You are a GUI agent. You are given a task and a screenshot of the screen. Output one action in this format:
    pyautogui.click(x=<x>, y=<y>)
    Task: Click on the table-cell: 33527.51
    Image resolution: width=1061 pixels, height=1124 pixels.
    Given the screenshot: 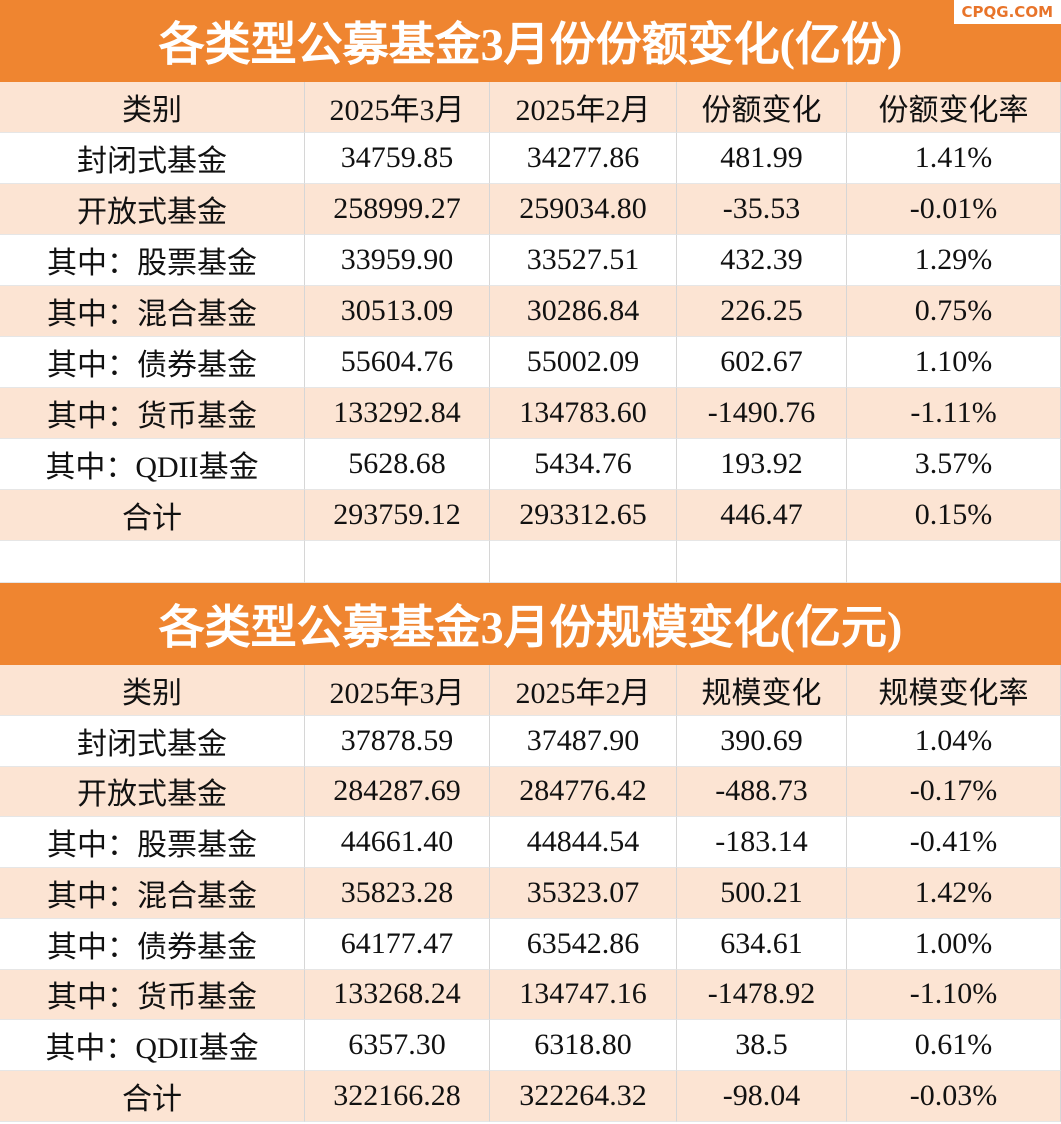 What is the action you would take?
    pyautogui.click(x=583, y=260)
    